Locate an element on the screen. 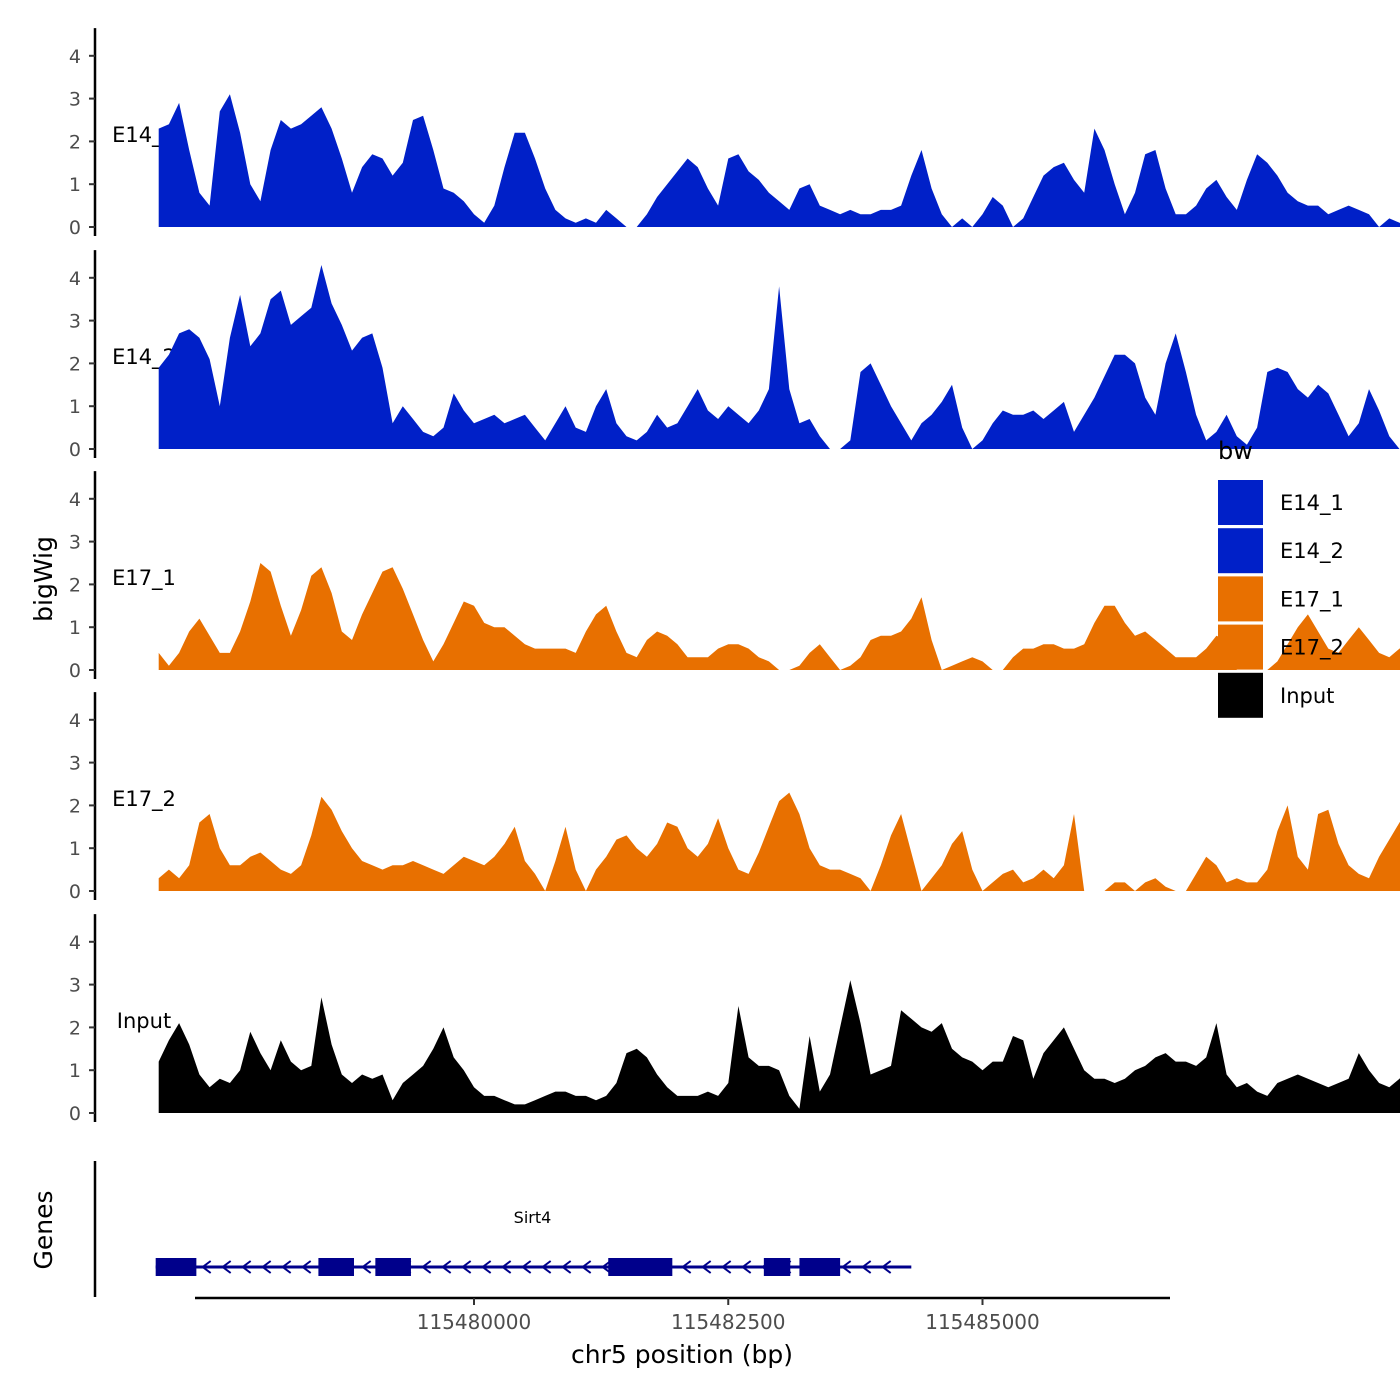 The width and height of the screenshot is (1400, 1400). track-label: E17_2 is located at coordinates (144, 799).